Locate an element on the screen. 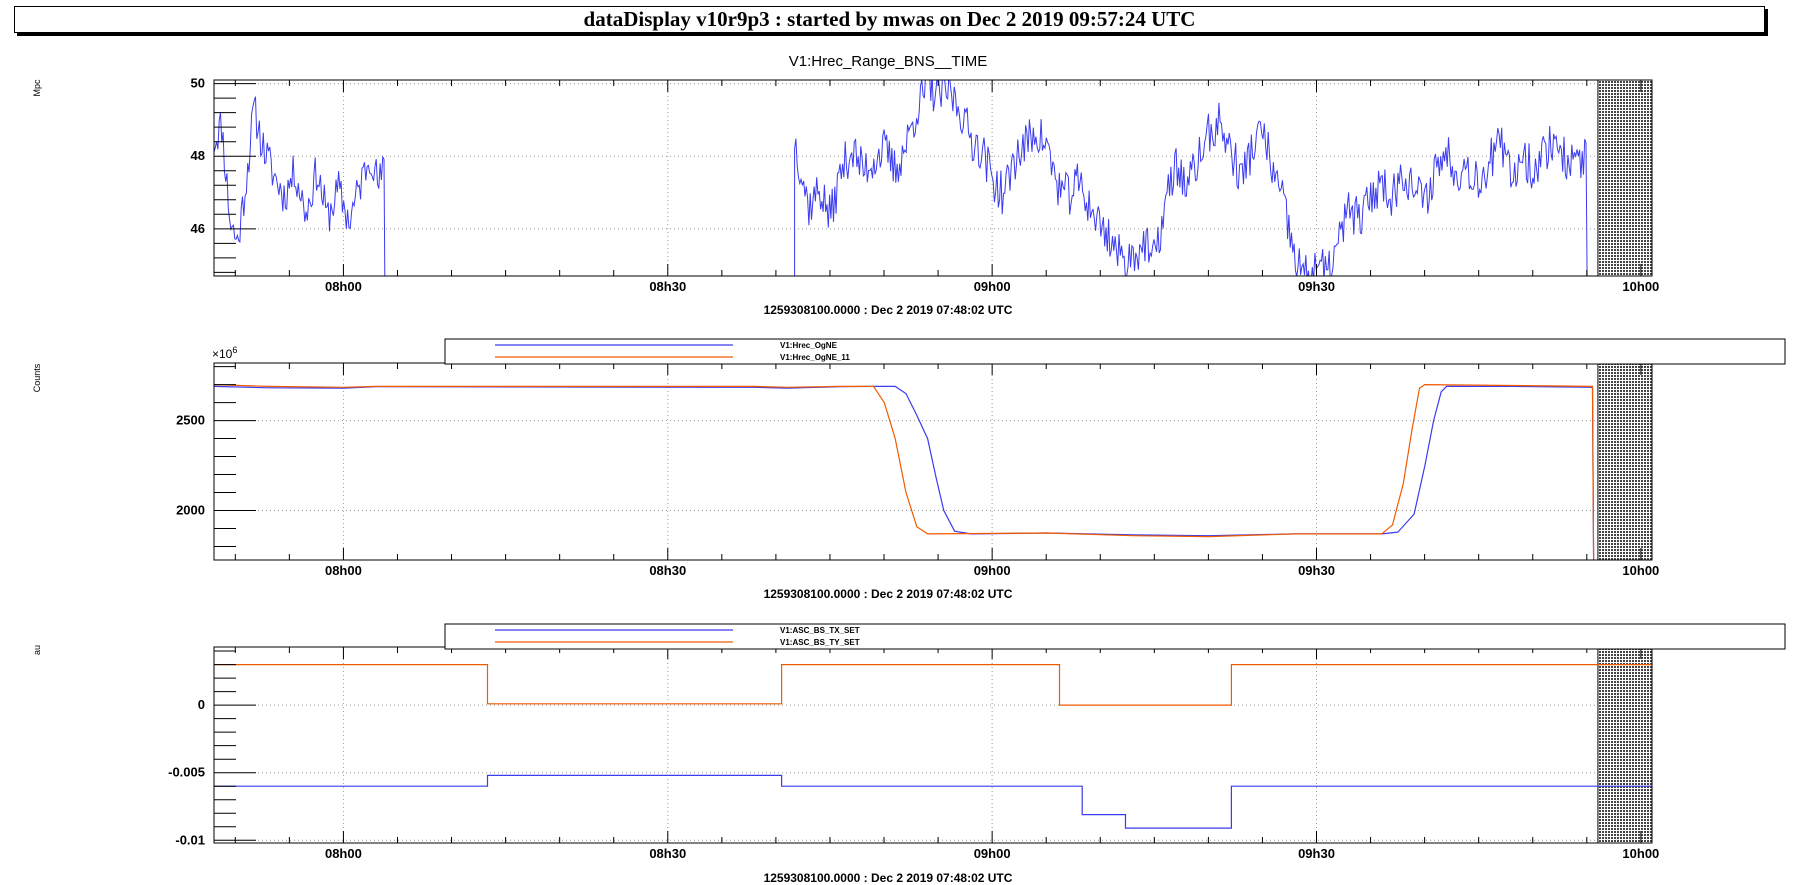  y-tick-label: 46 is located at coordinates (198, 228).